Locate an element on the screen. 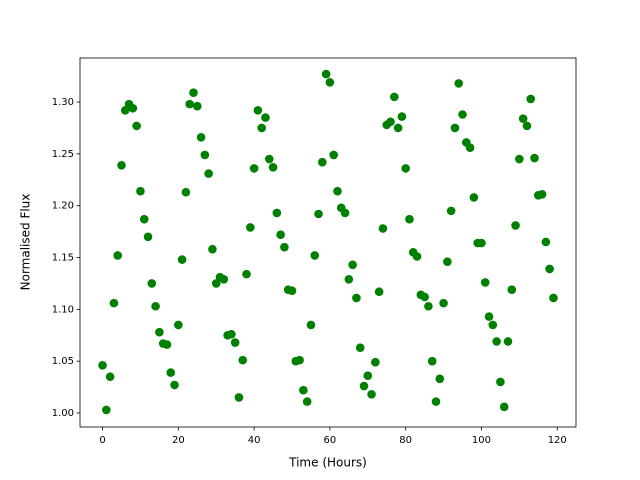 The height and width of the screenshot is (480, 640). x-tick-label: 80 is located at coordinates (405, 440).